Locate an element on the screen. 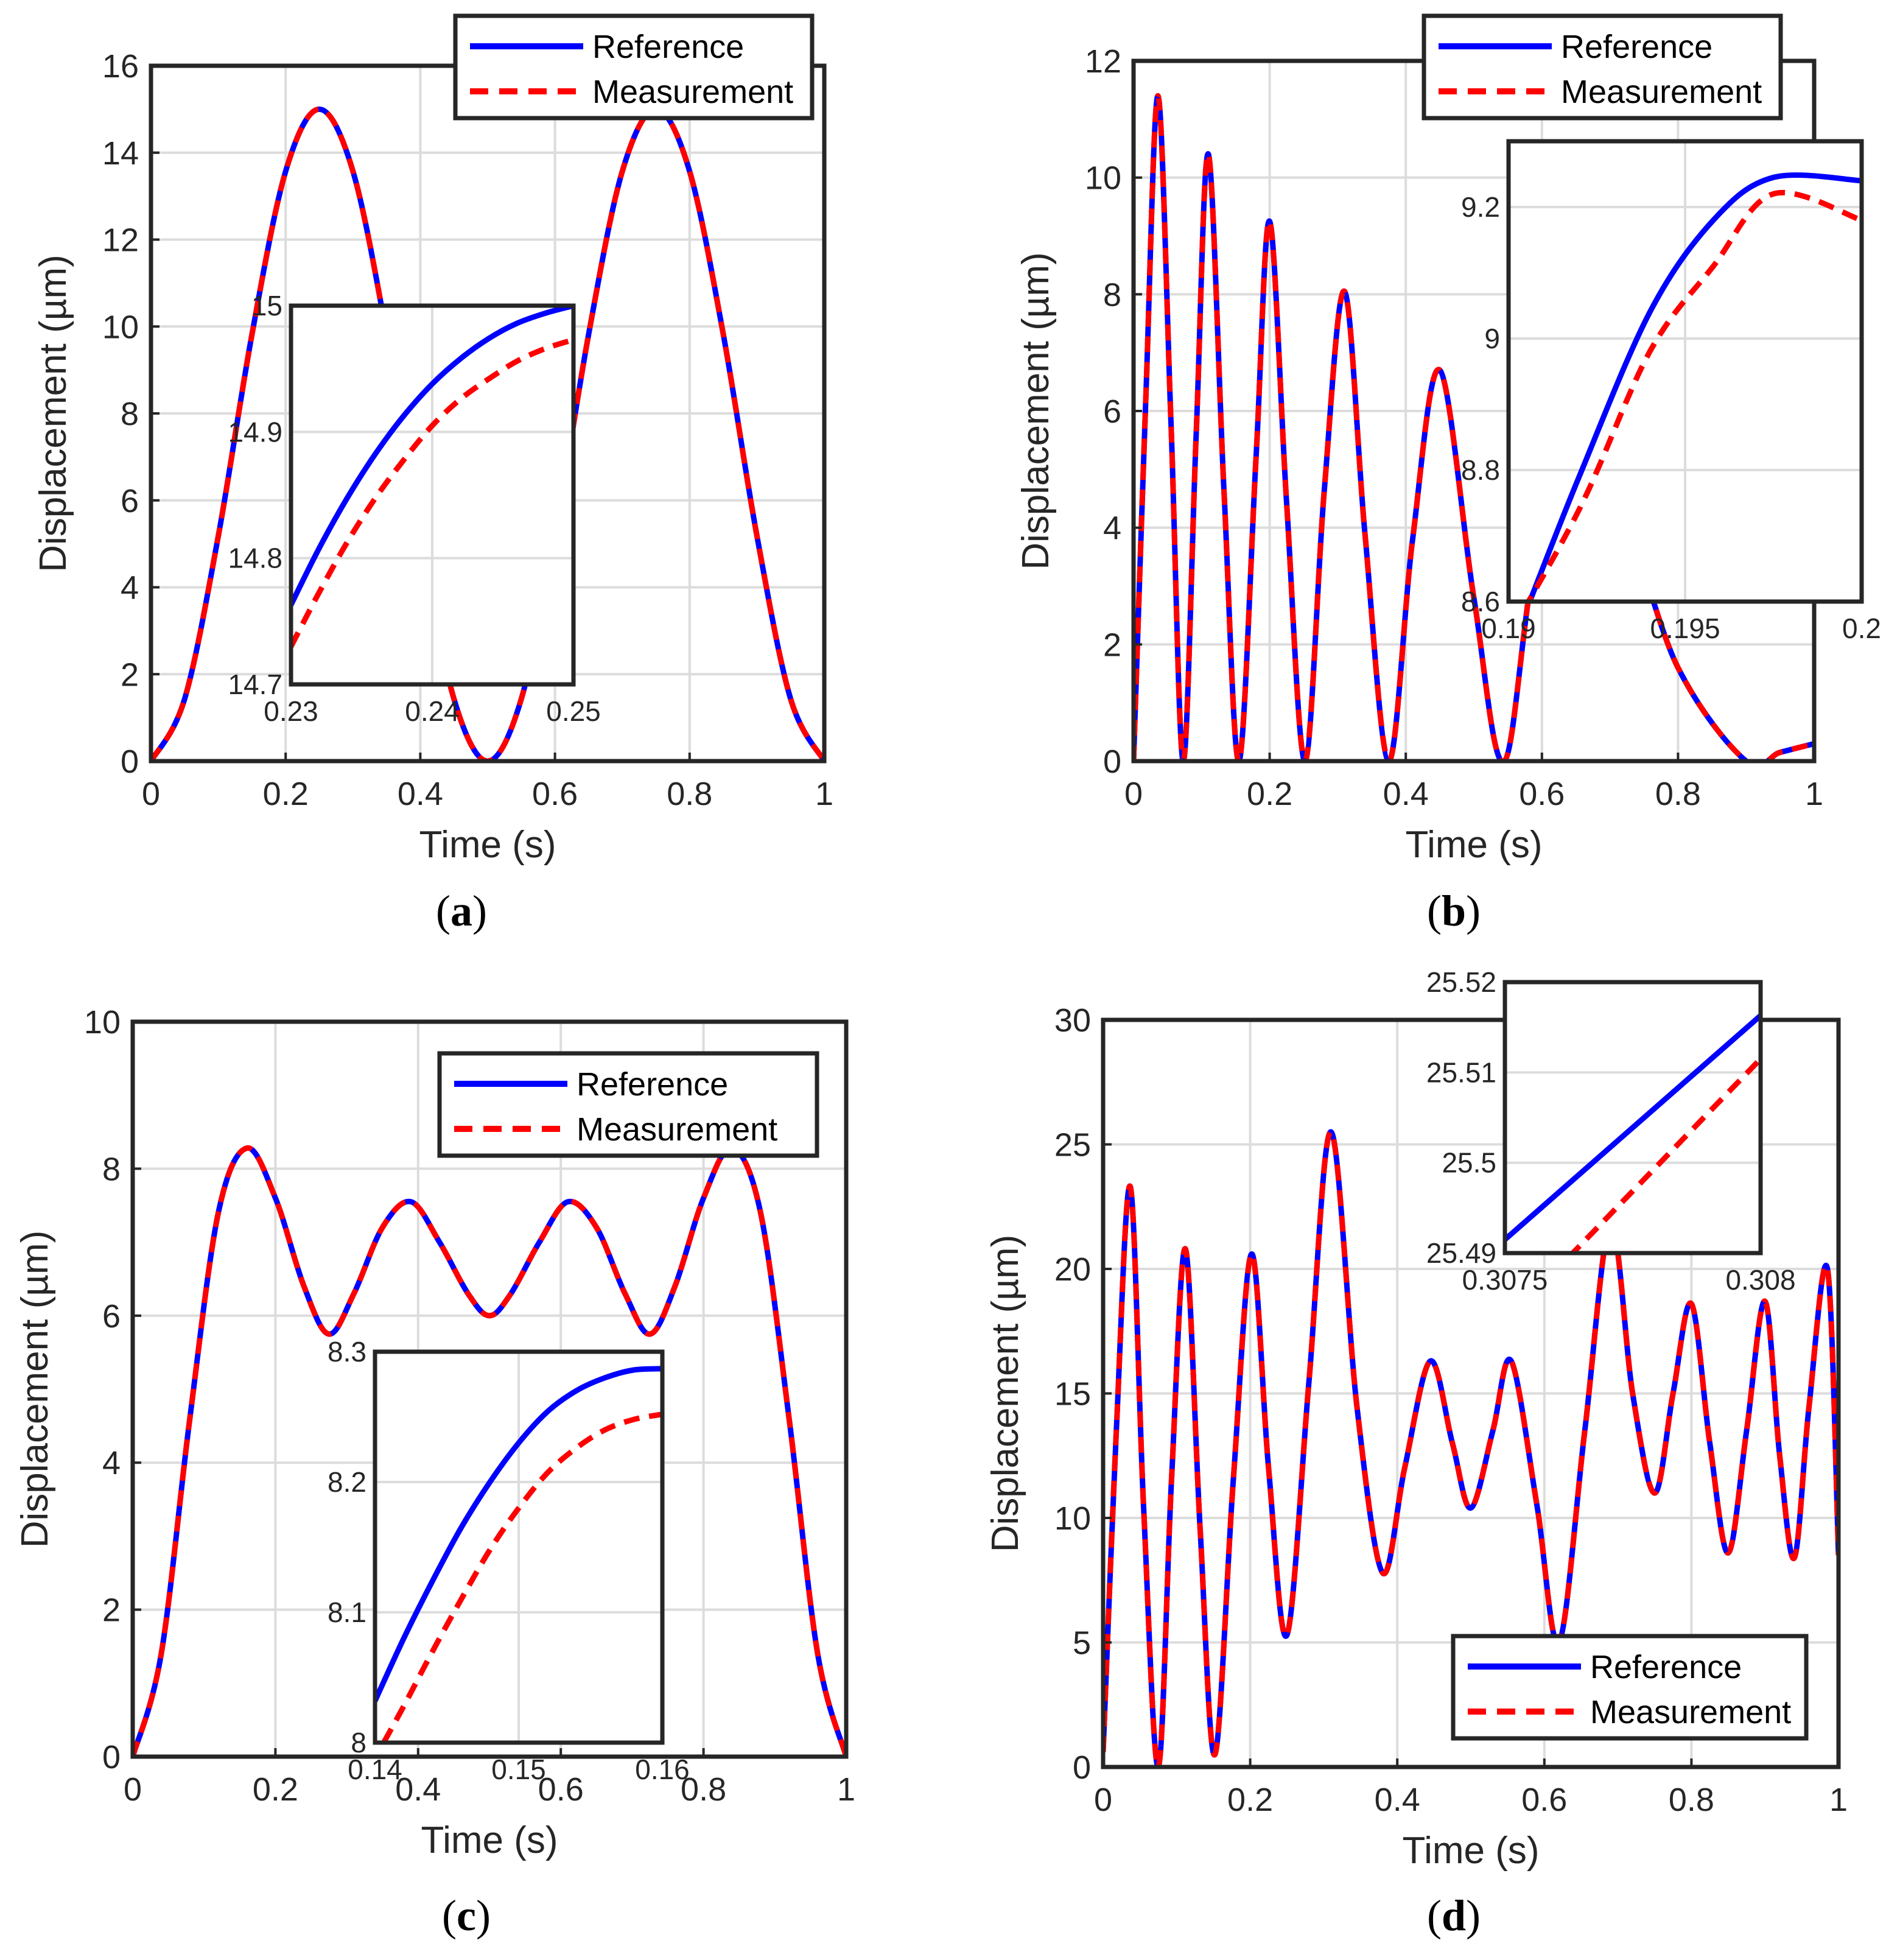 The image size is (1900, 1960). inset-y-tick-label: 14.9 is located at coordinates (255, 432).